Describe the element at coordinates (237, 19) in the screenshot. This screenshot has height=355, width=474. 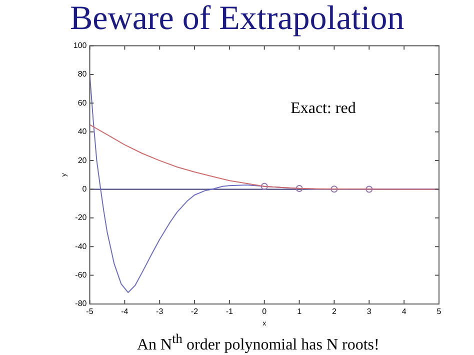
I see `chart-title: Beware of Extrapolation` at that location.